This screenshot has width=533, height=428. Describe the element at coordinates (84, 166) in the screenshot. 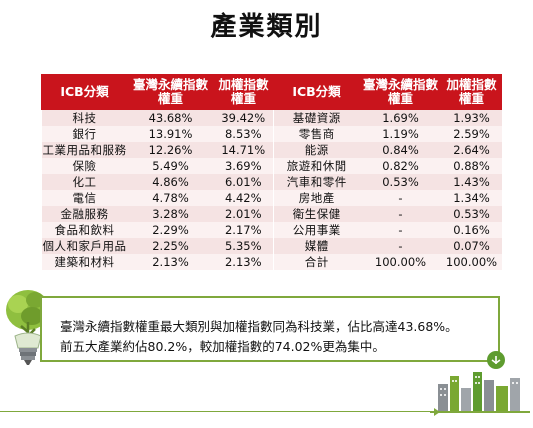

I see `cell-icb-1: 保險` at that location.